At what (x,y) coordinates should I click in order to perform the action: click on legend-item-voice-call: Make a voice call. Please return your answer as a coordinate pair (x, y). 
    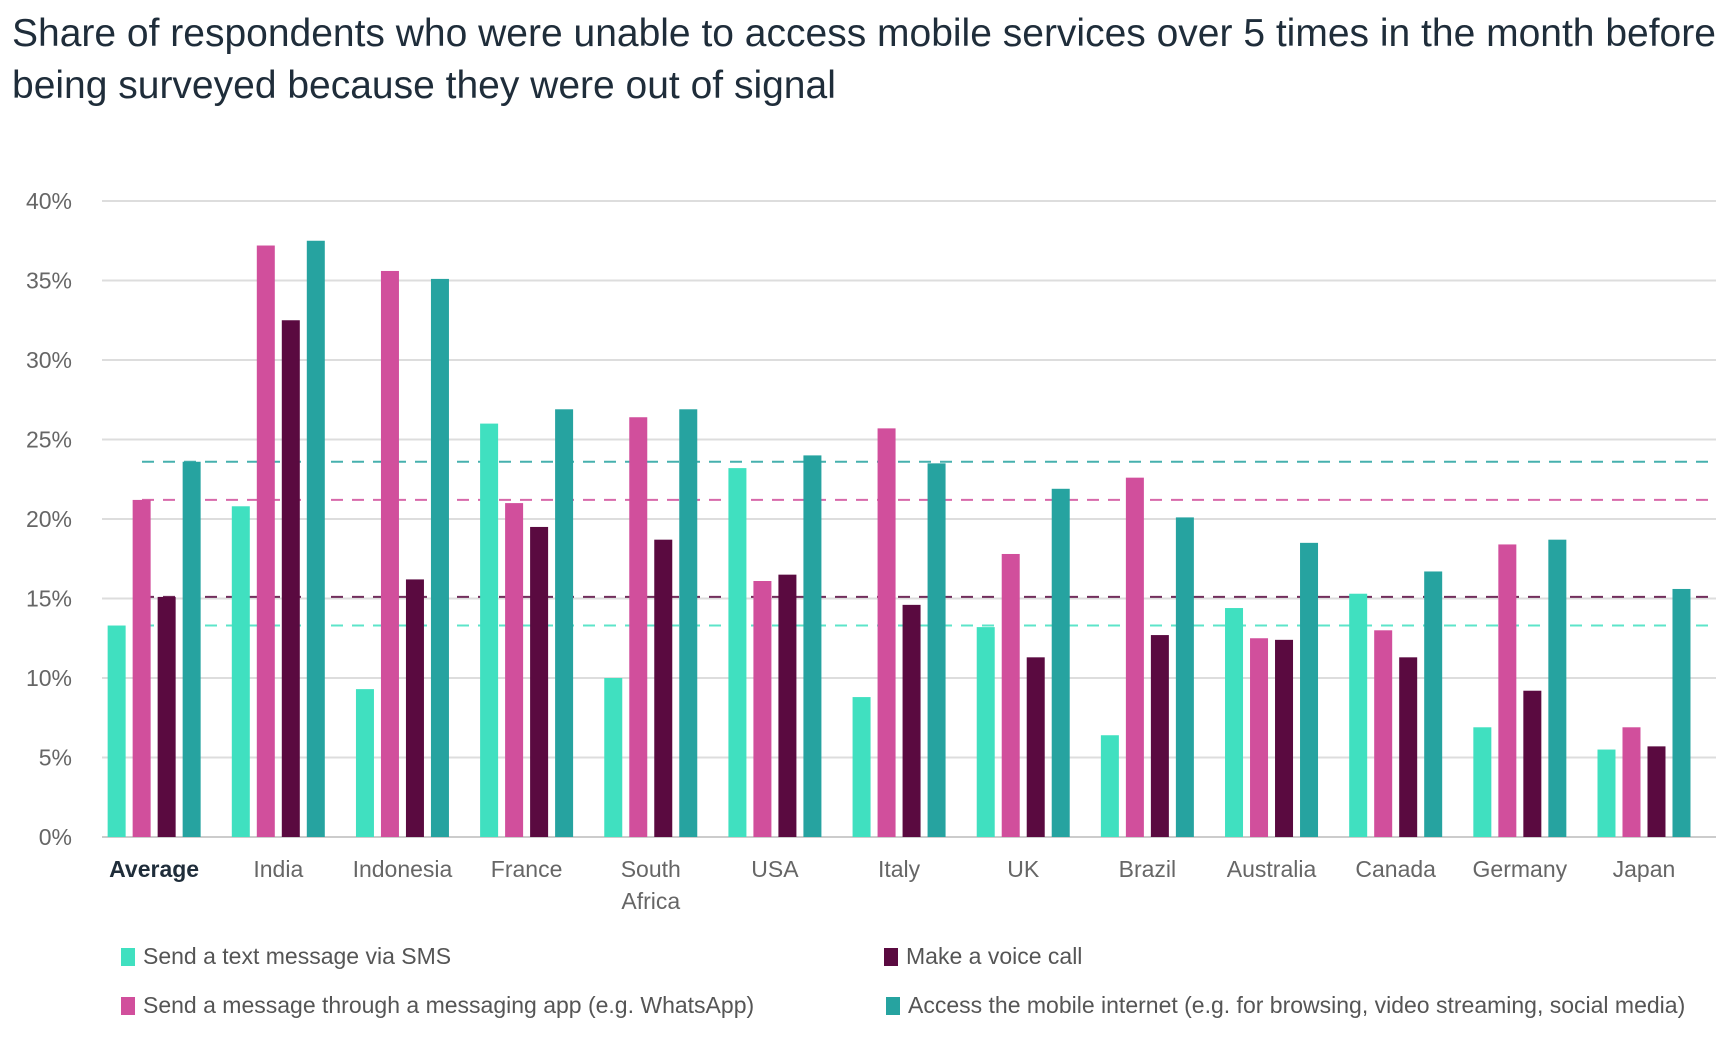
    Looking at the image, I should click on (983, 956).